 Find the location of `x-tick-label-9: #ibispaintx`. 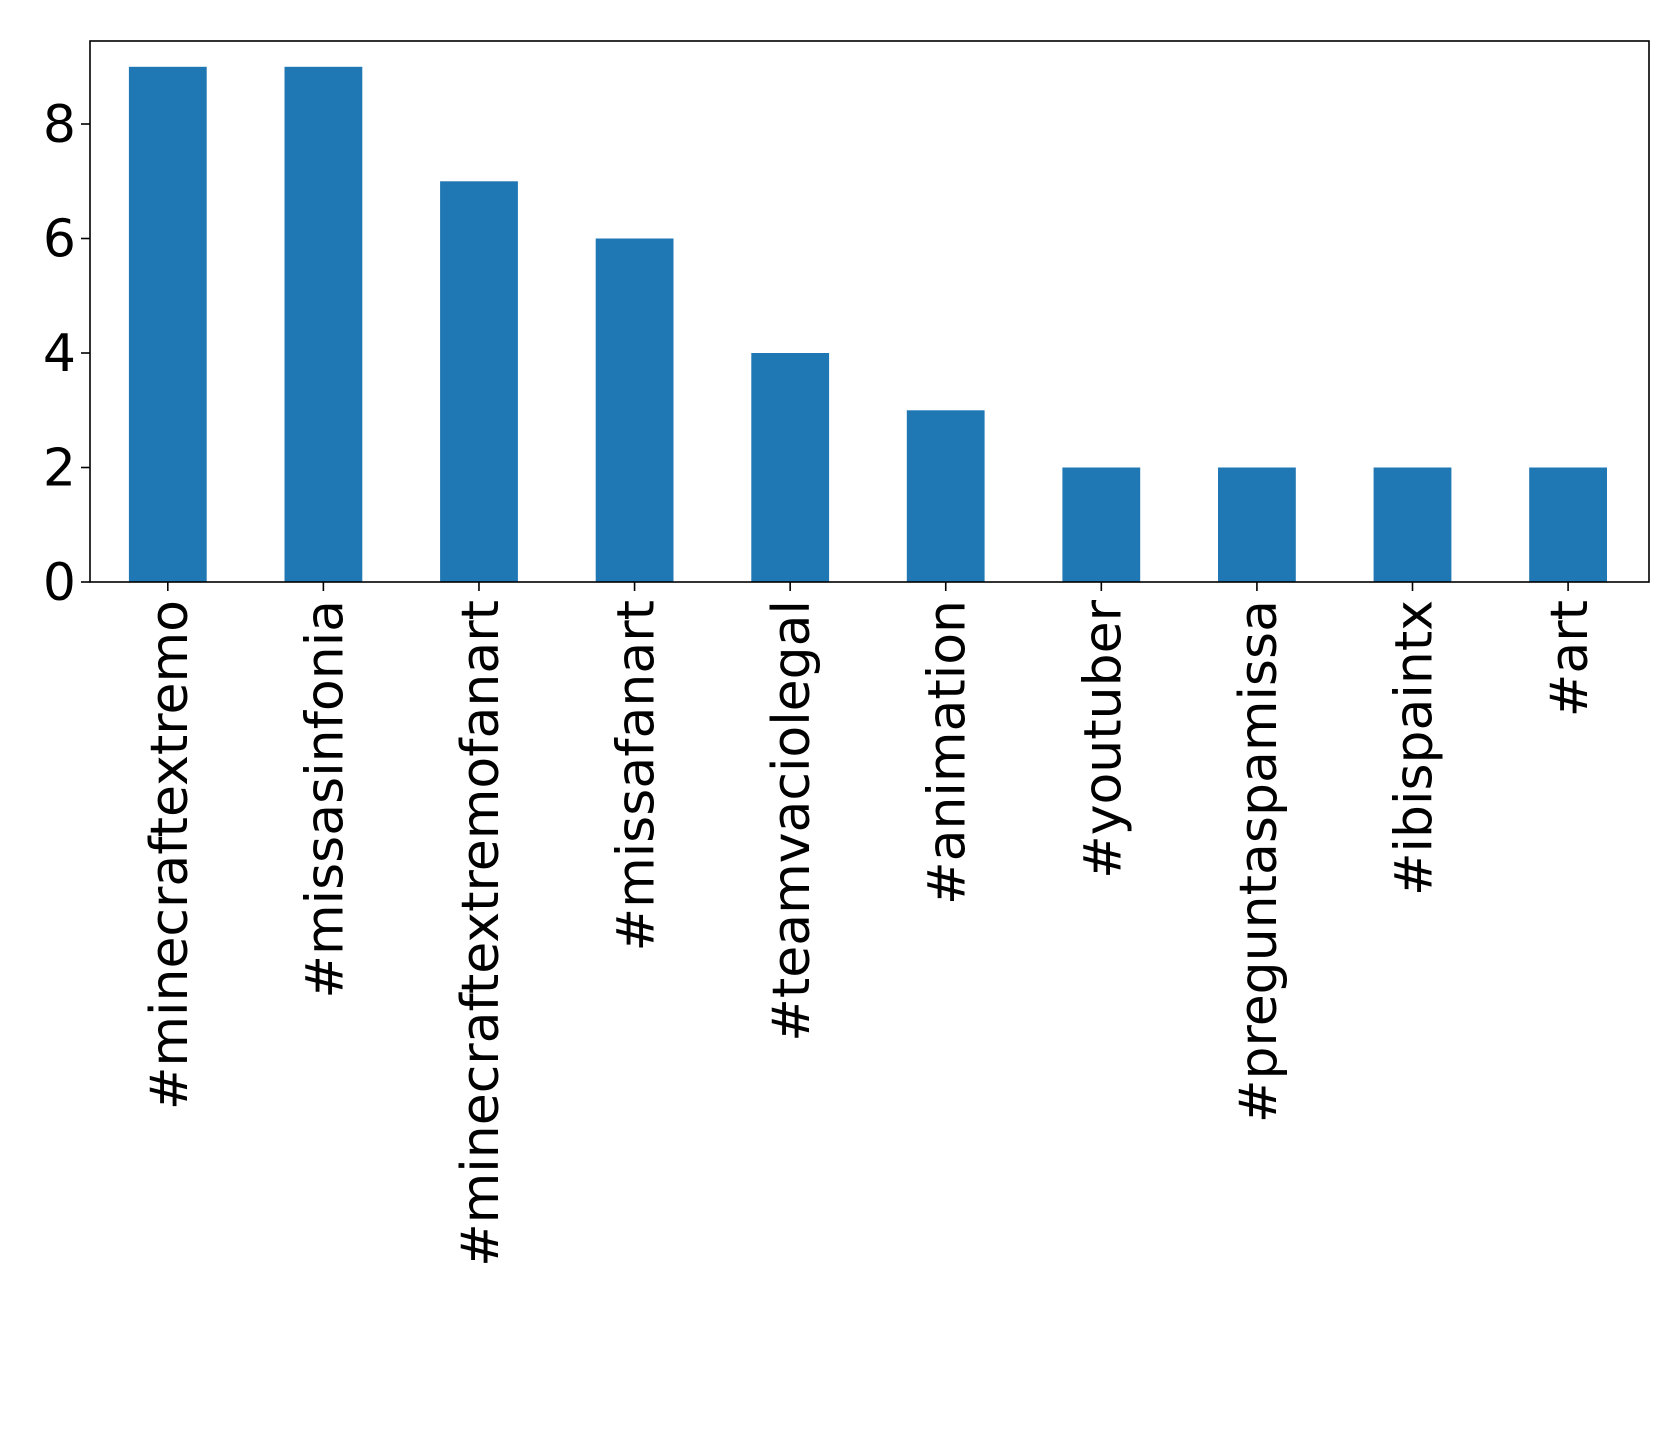

x-tick-label-9: #ibispaintx is located at coordinates (1415, 748).